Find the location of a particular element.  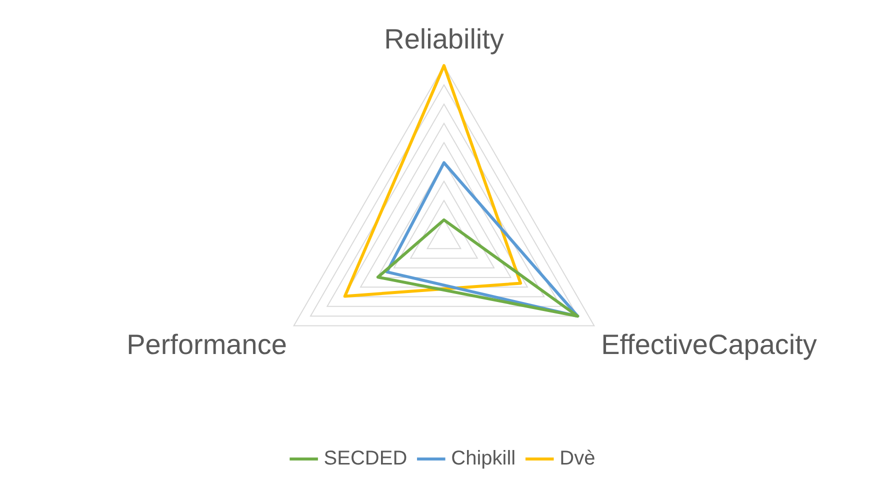

spoke-label: Performance is located at coordinates (206, 344).